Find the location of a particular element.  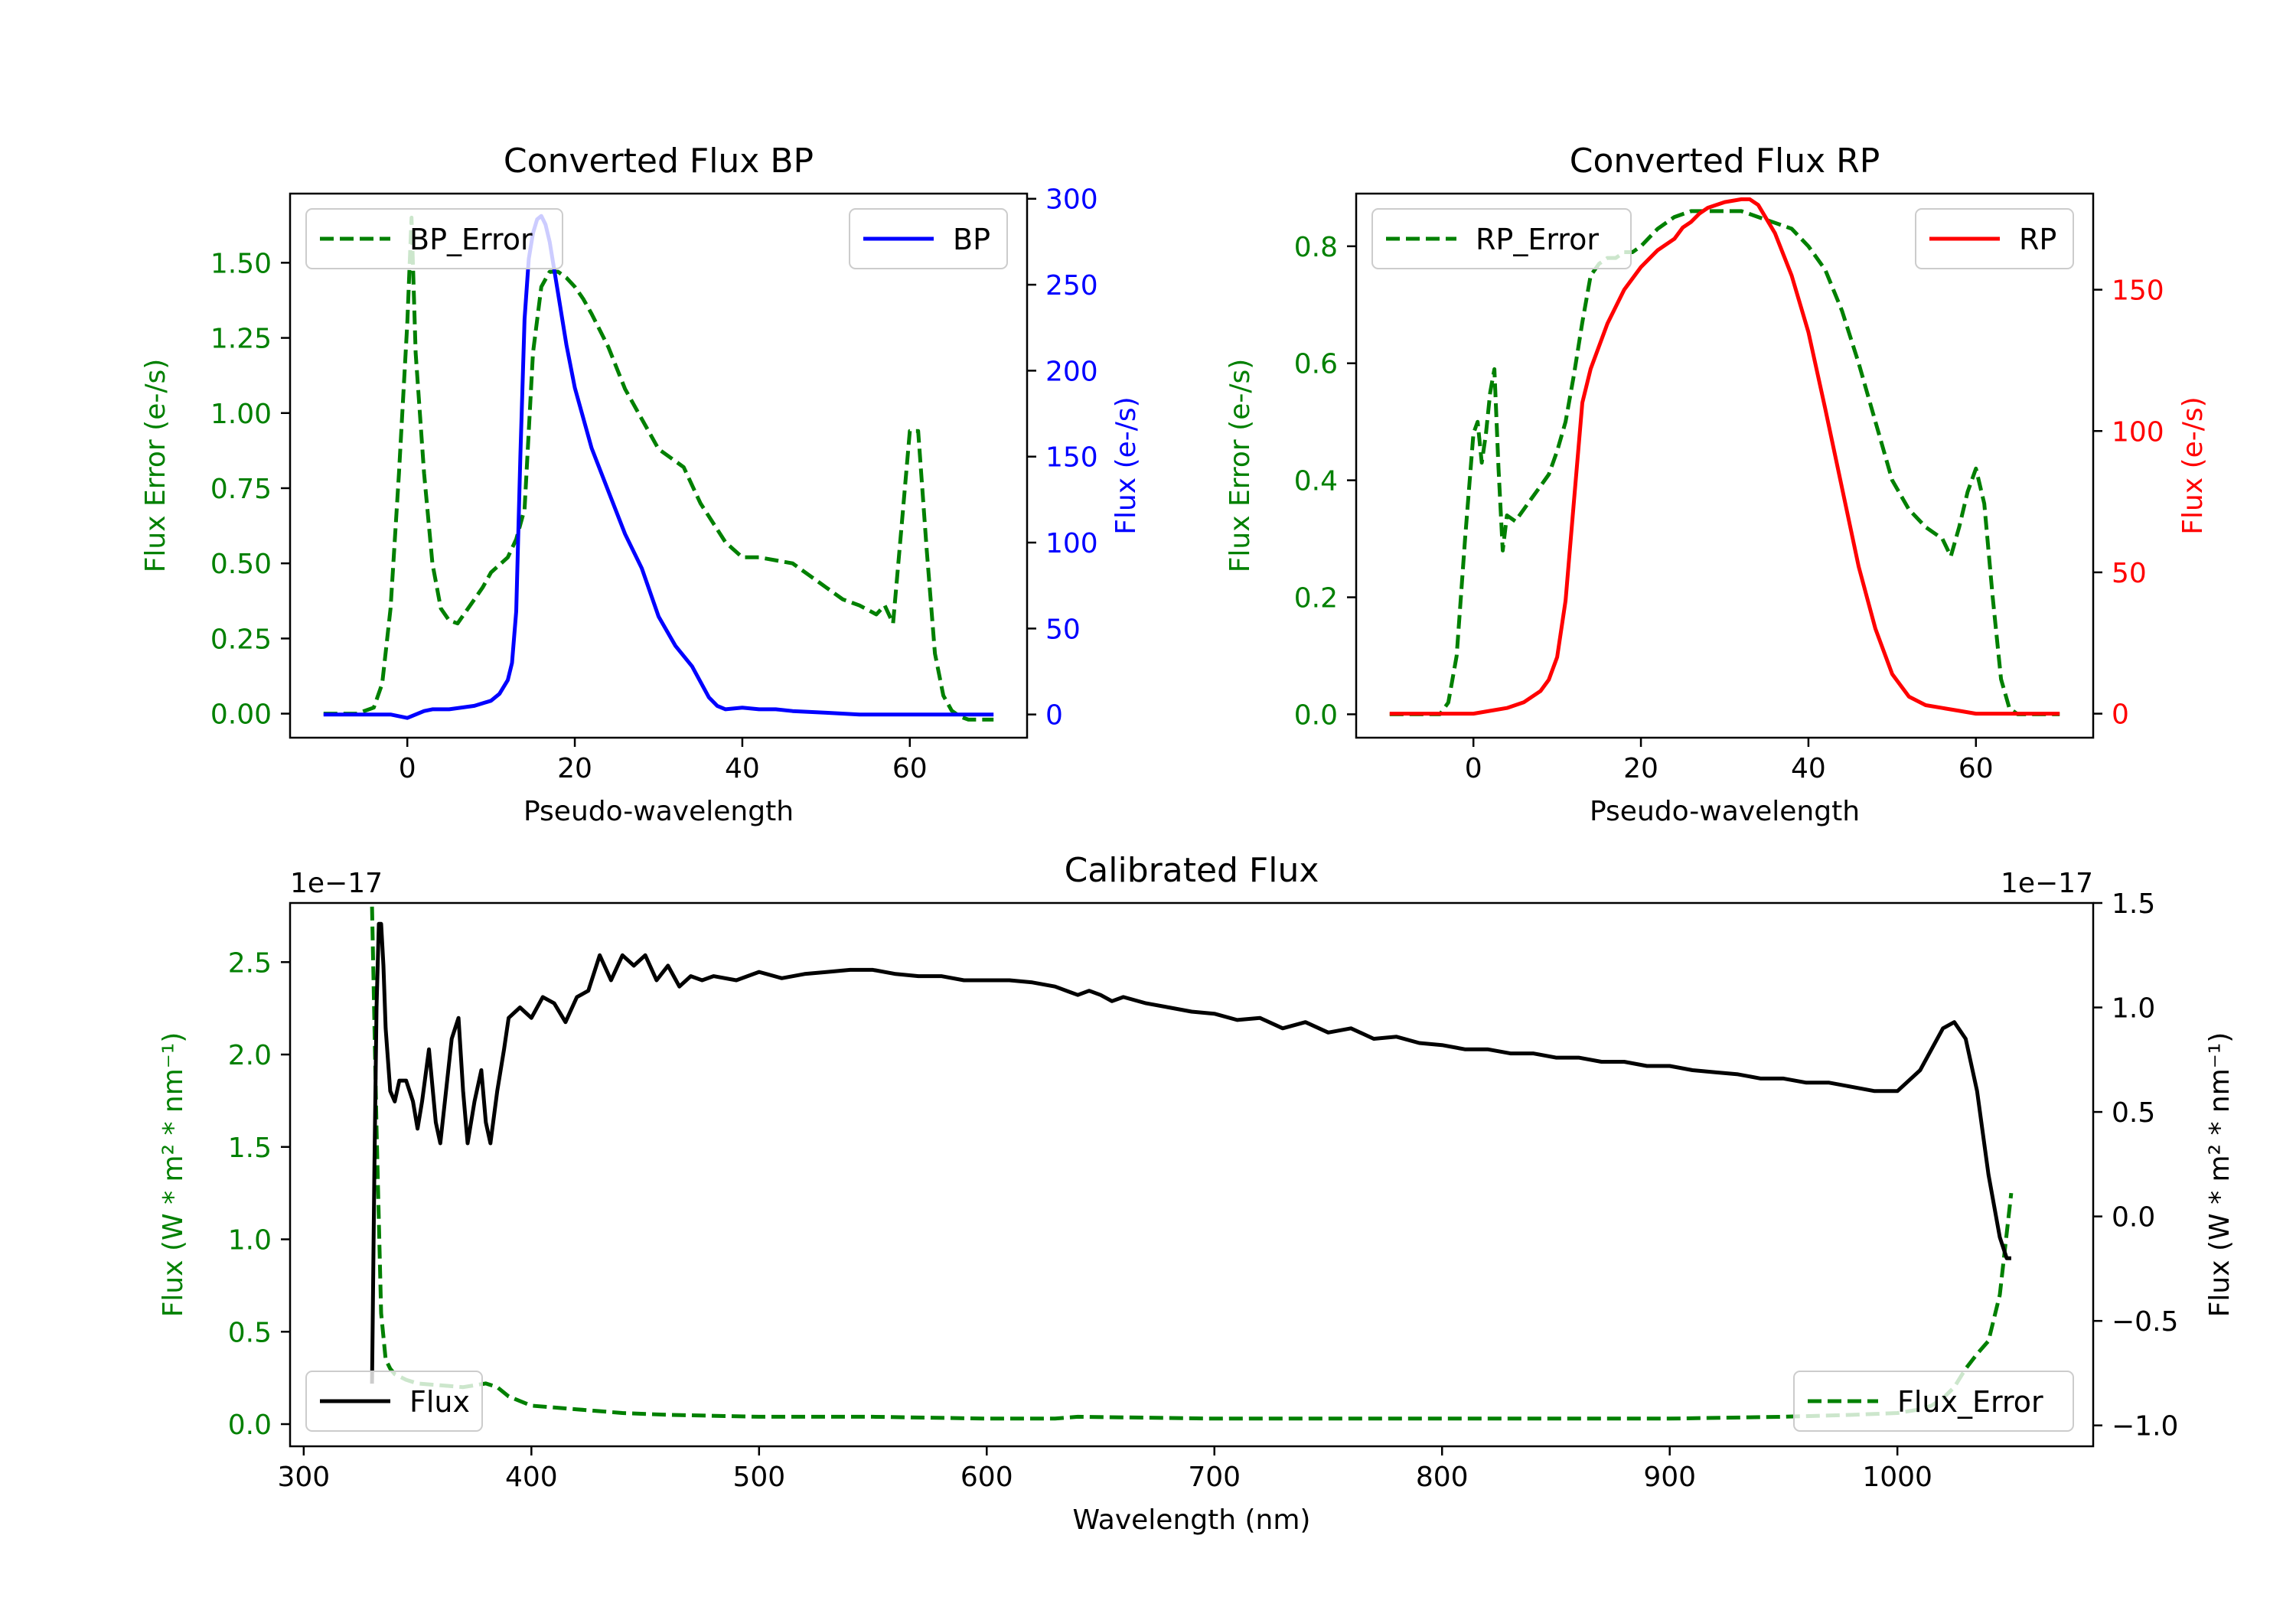

x-tick-label: 600 is located at coordinates (986, 1477).